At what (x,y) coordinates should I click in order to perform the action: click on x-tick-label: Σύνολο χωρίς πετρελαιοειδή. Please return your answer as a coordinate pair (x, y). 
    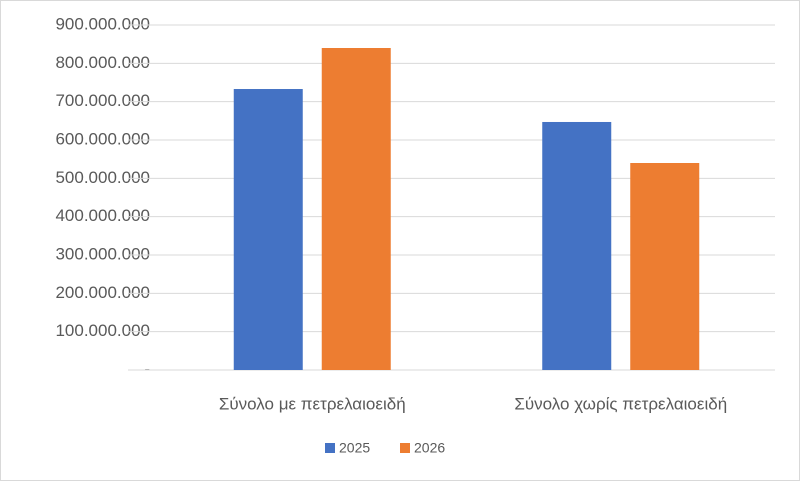
    Looking at the image, I should click on (620, 403).